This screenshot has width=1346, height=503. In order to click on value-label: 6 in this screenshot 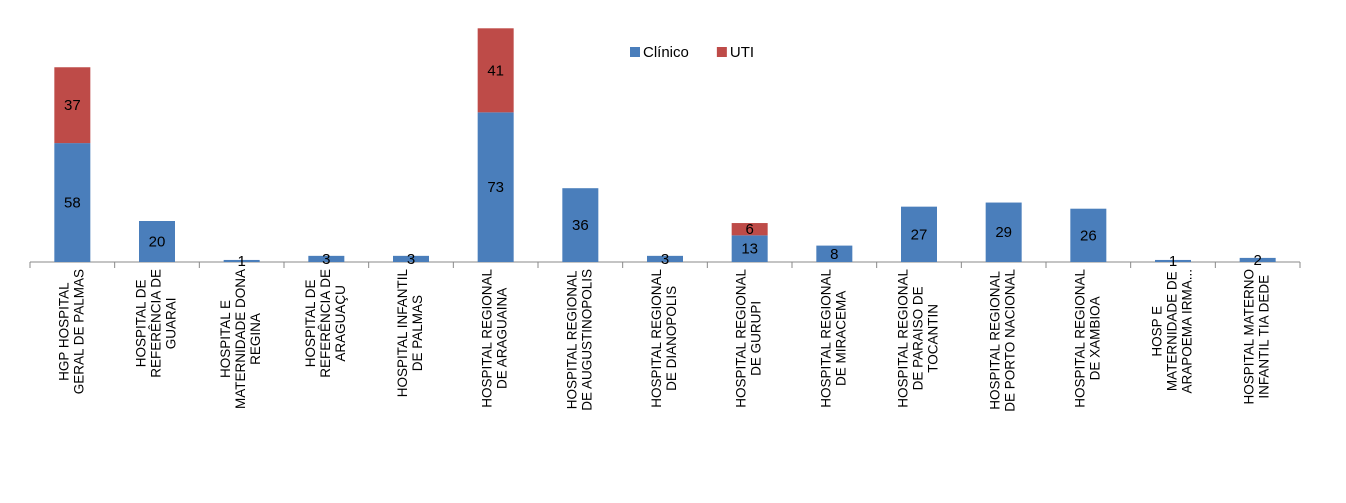, I will do `click(749, 229)`.